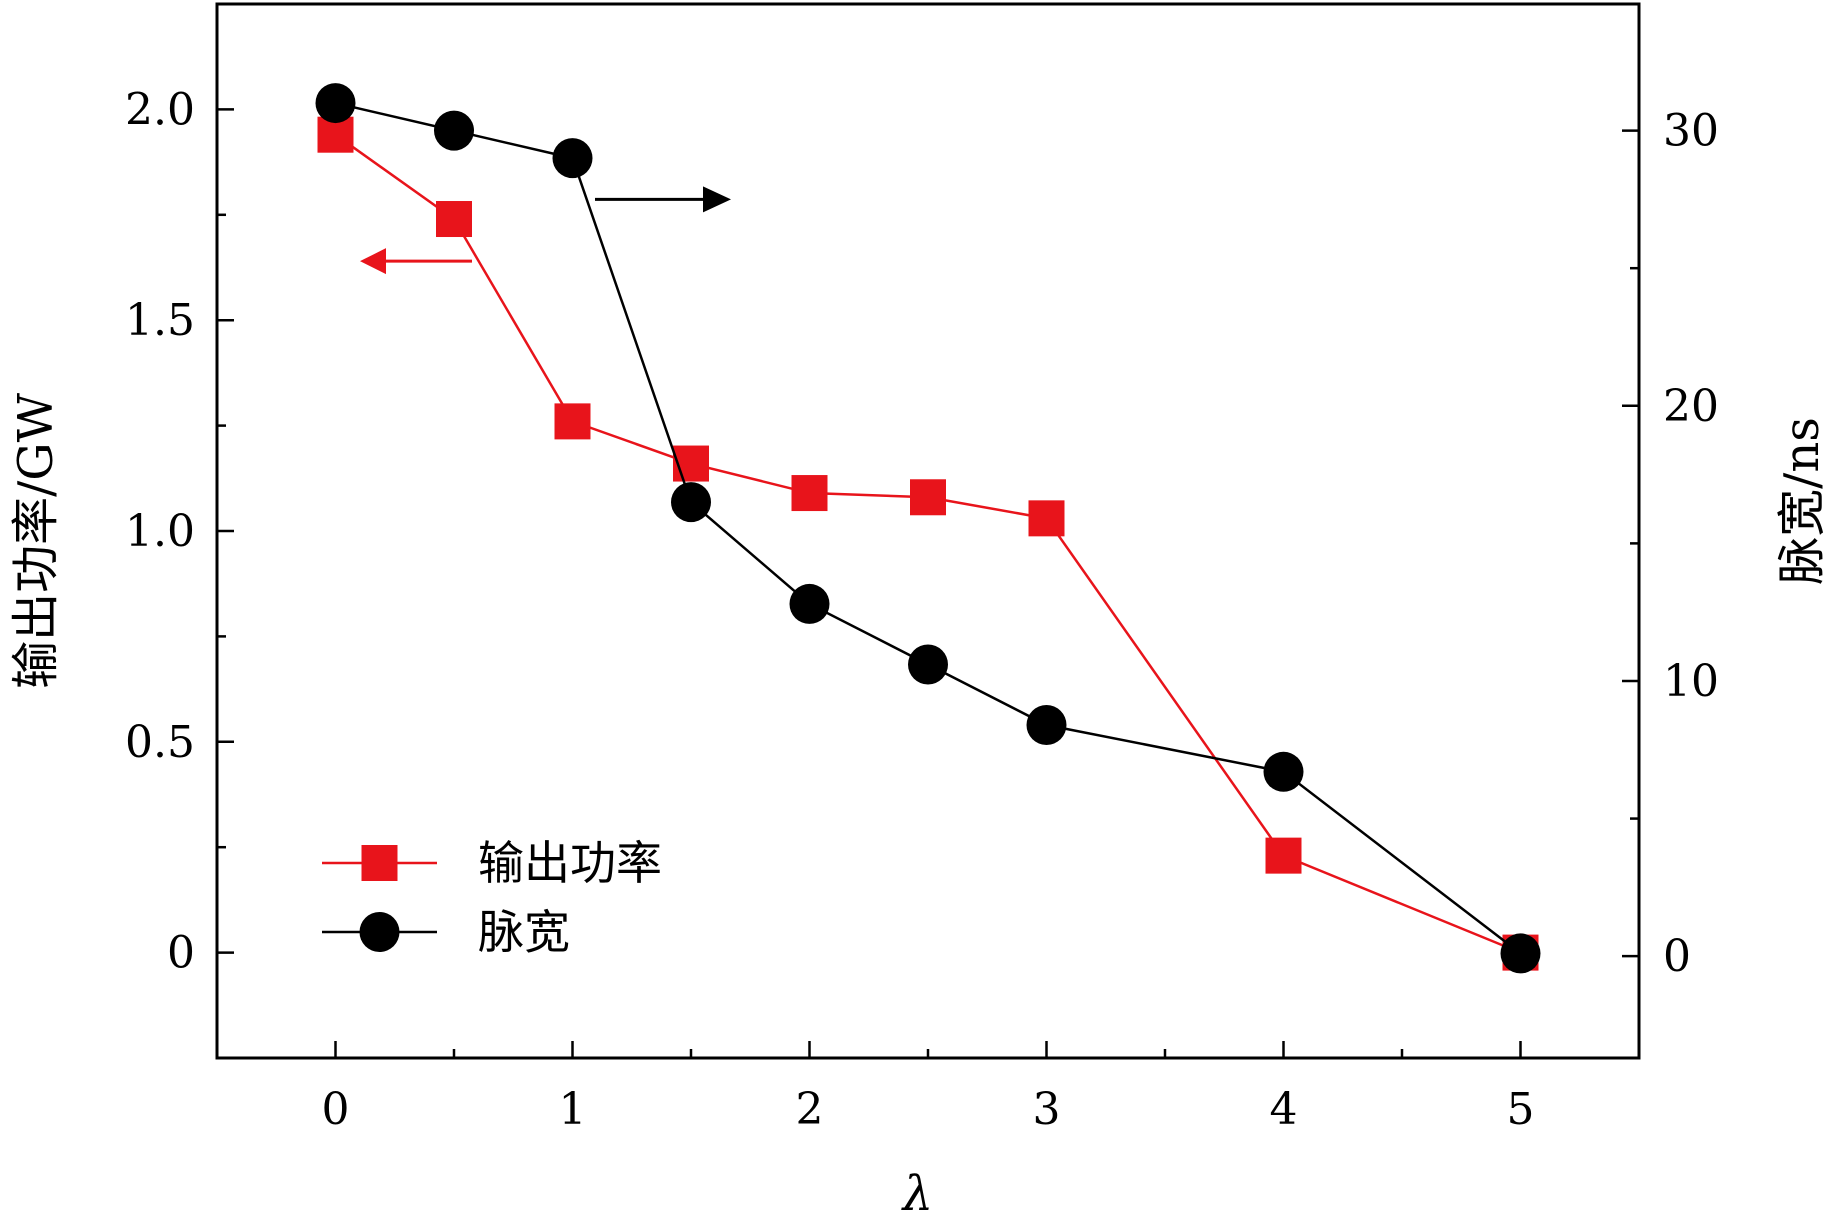  Describe the element at coordinates (1047, 1109) in the screenshot. I see `x-tick-label: 3` at that location.